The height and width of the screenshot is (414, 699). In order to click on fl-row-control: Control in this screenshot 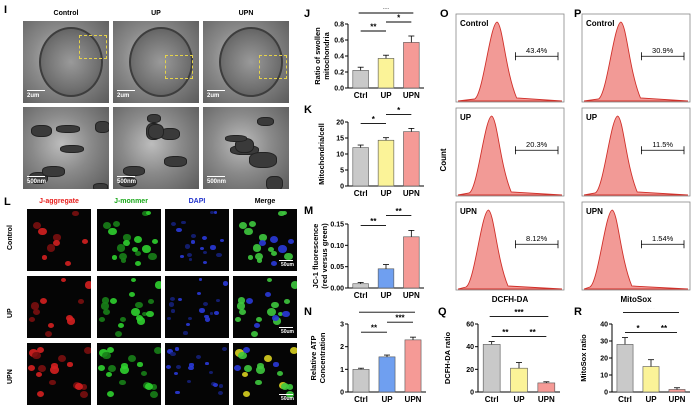, I will do `click(10, 237)`.